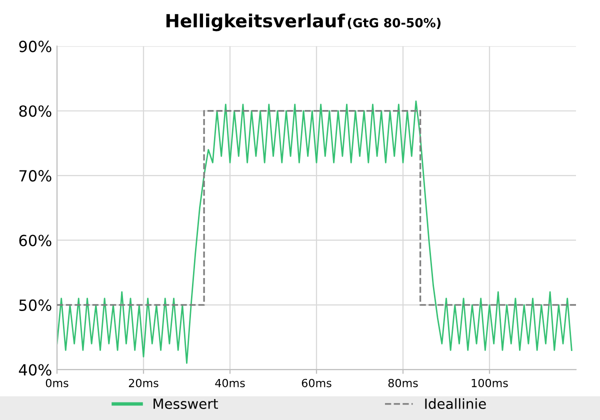  What do you see at coordinates (256, 23) in the screenshot?
I see `chart-title: Helligkeitsverlauf` at bounding box center [256, 23].